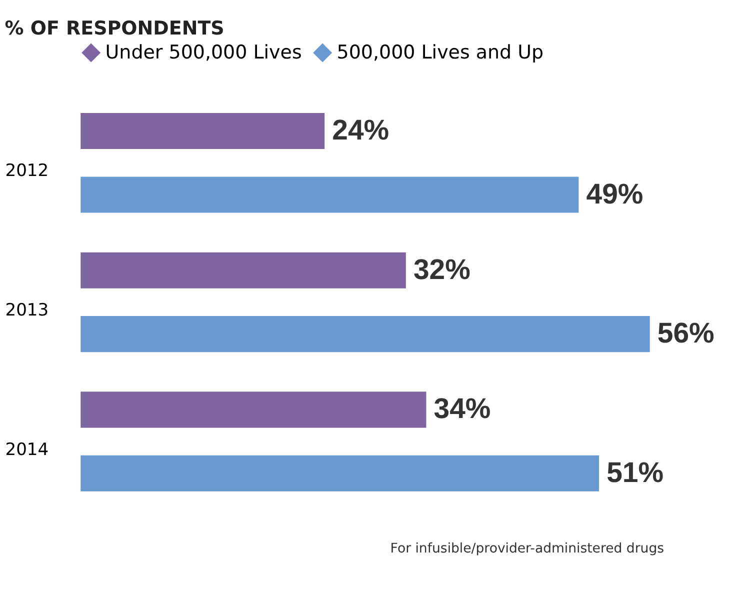 The image size is (739, 616). What do you see at coordinates (361, 130) in the screenshot?
I see `data-label: 24%` at bounding box center [361, 130].